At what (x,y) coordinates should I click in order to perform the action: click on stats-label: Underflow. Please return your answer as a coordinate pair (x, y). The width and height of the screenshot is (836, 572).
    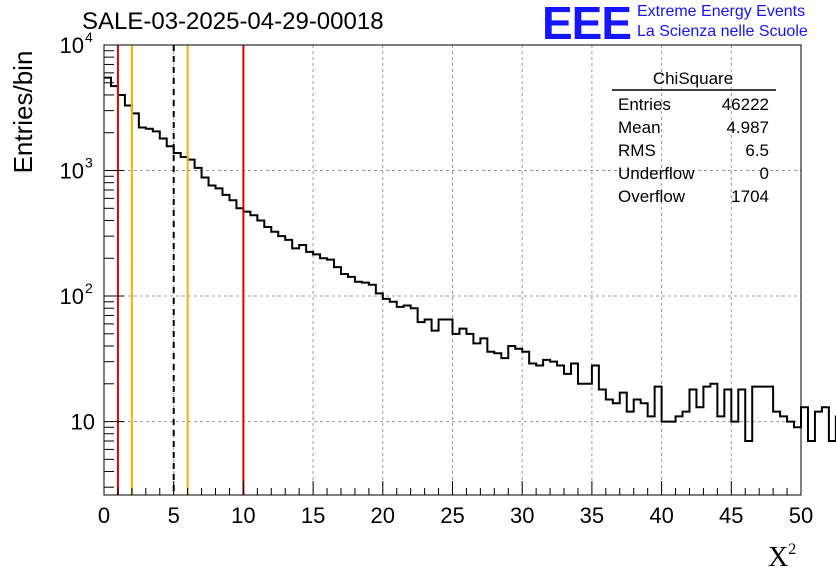
    Looking at the image, I should click on (656, 173).